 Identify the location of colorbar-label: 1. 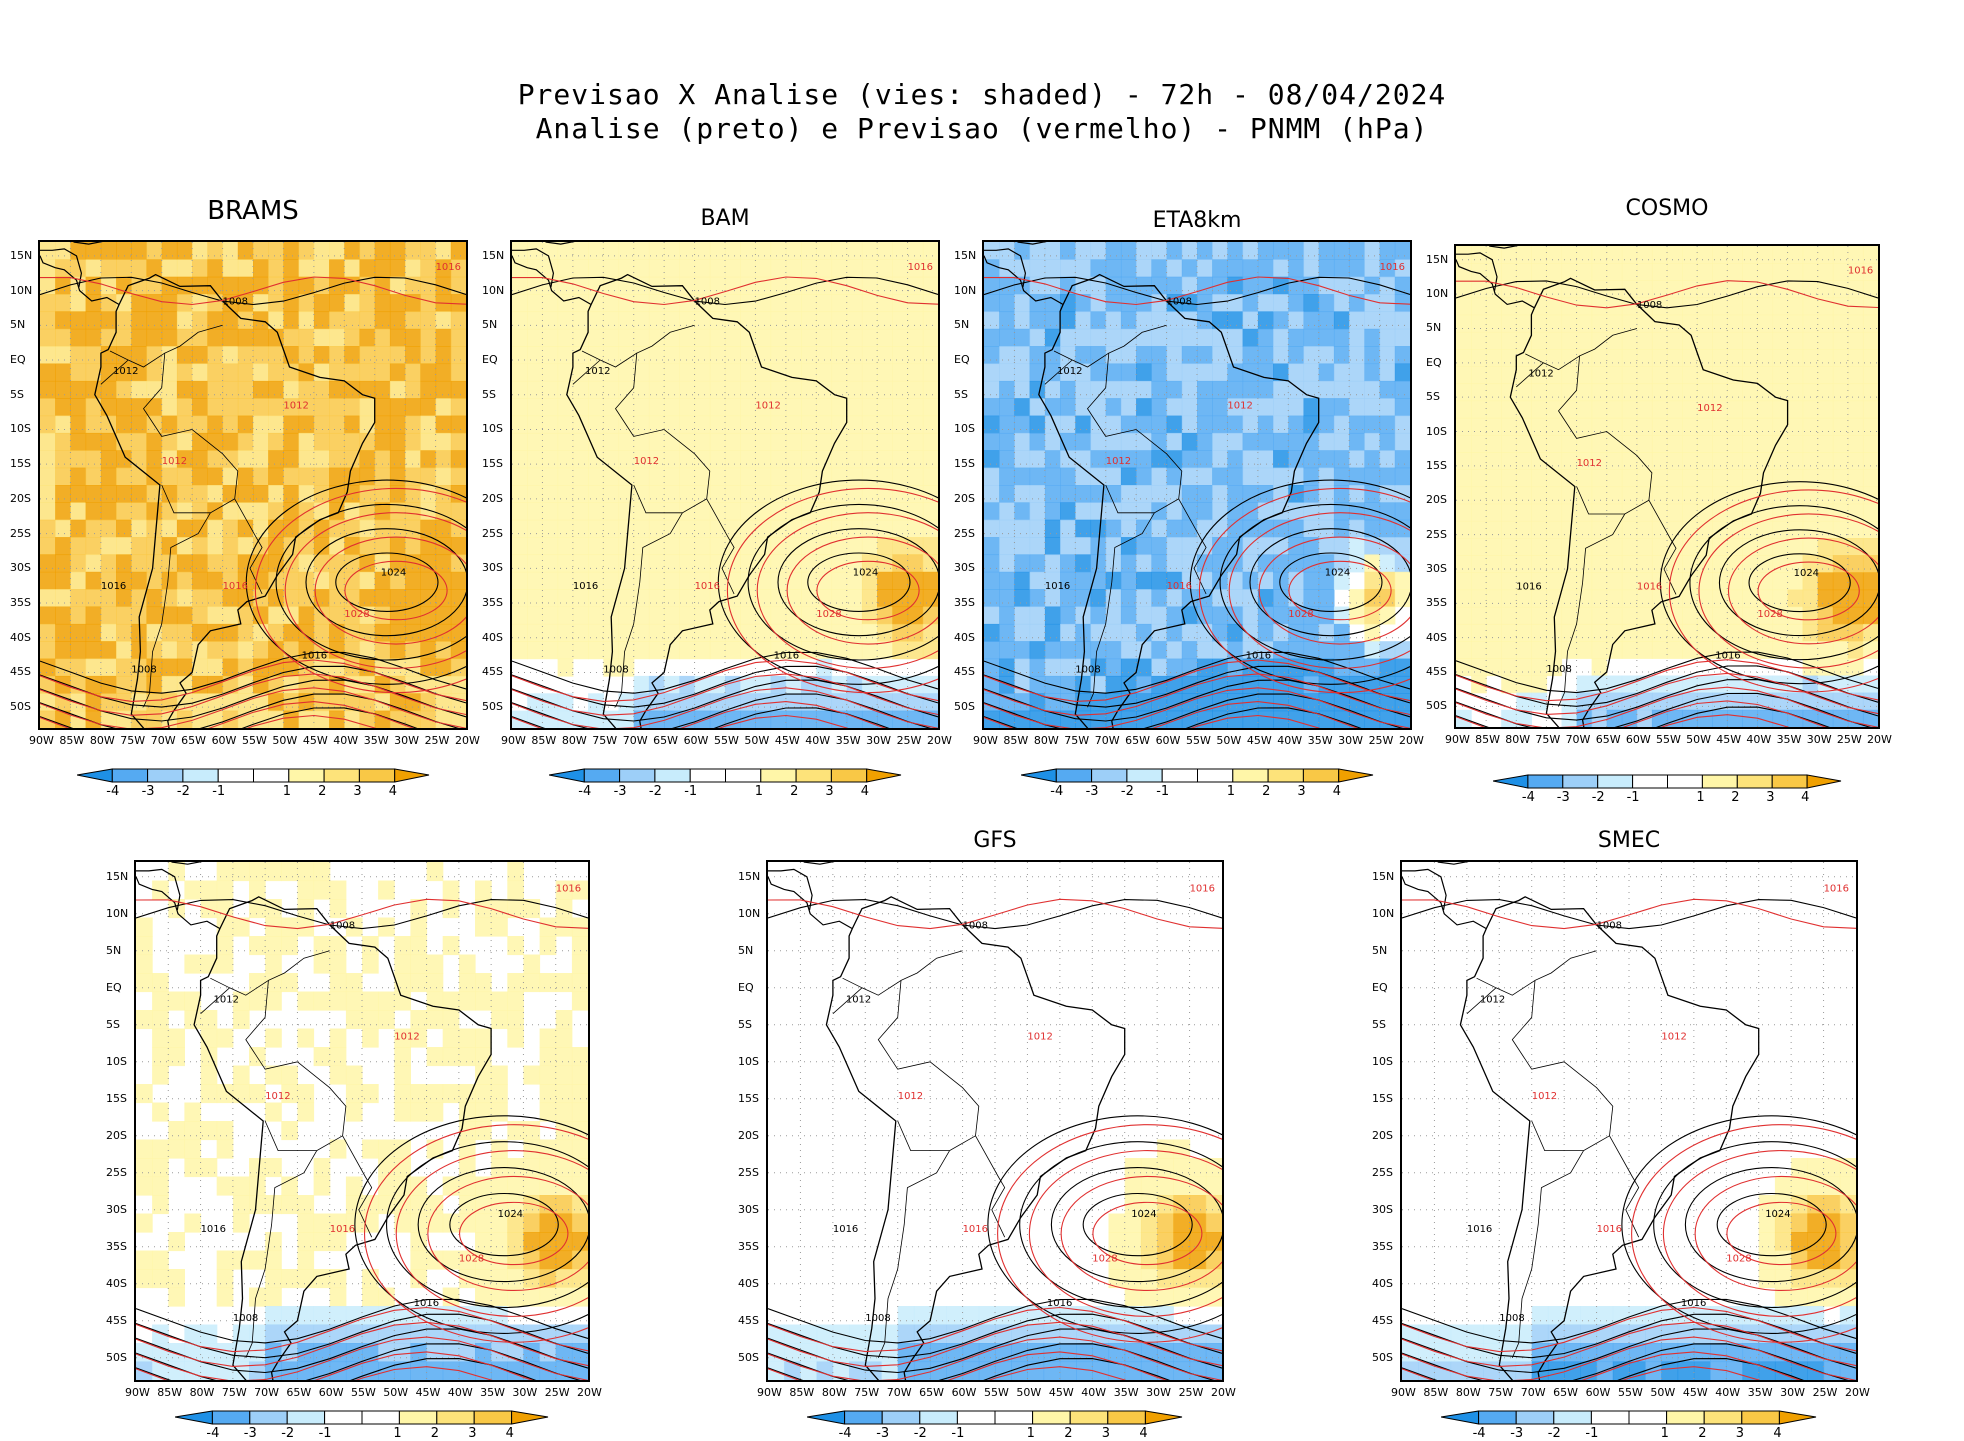
(287, 791).